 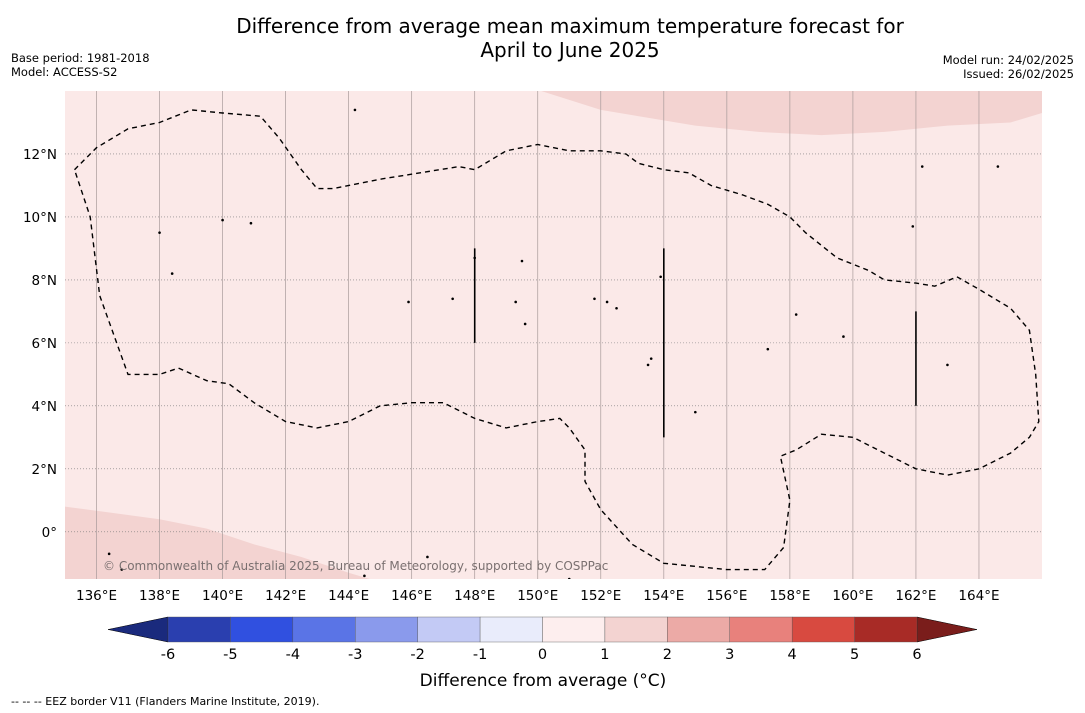 I want to click on latitude-tick-label: 0°, so click(x=49, y=533).